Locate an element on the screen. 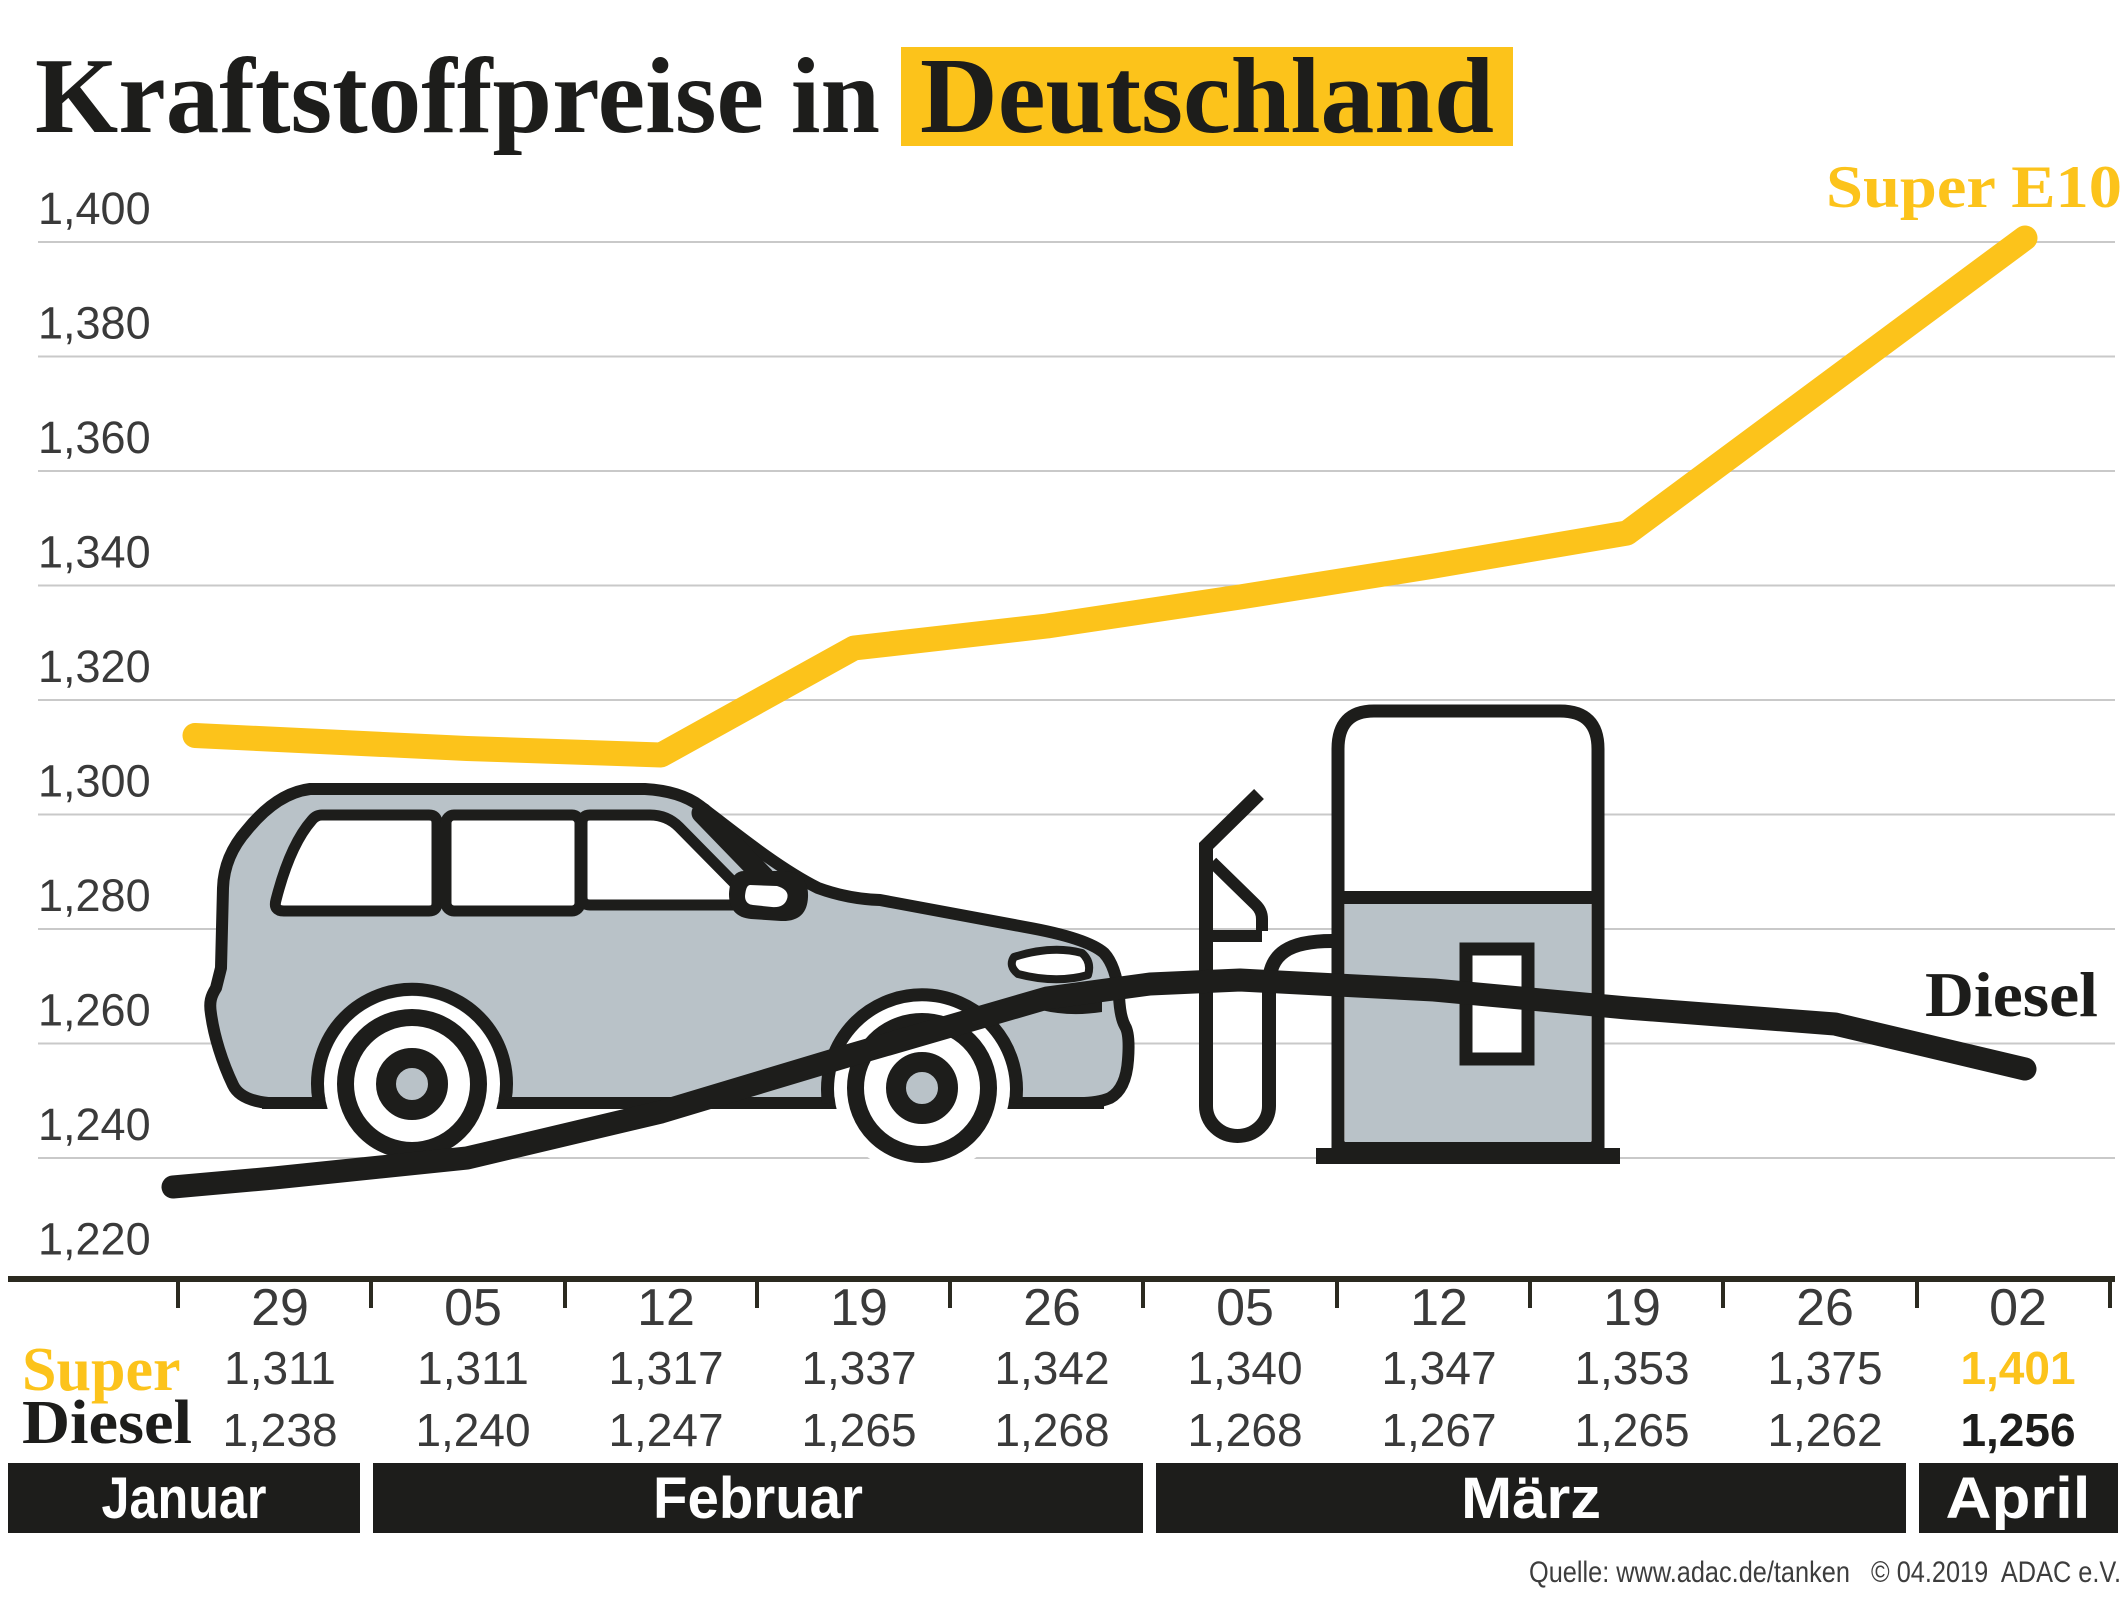 The image size is (2126, 1600). svg-text: März is located at coordinates (1531, 1498).